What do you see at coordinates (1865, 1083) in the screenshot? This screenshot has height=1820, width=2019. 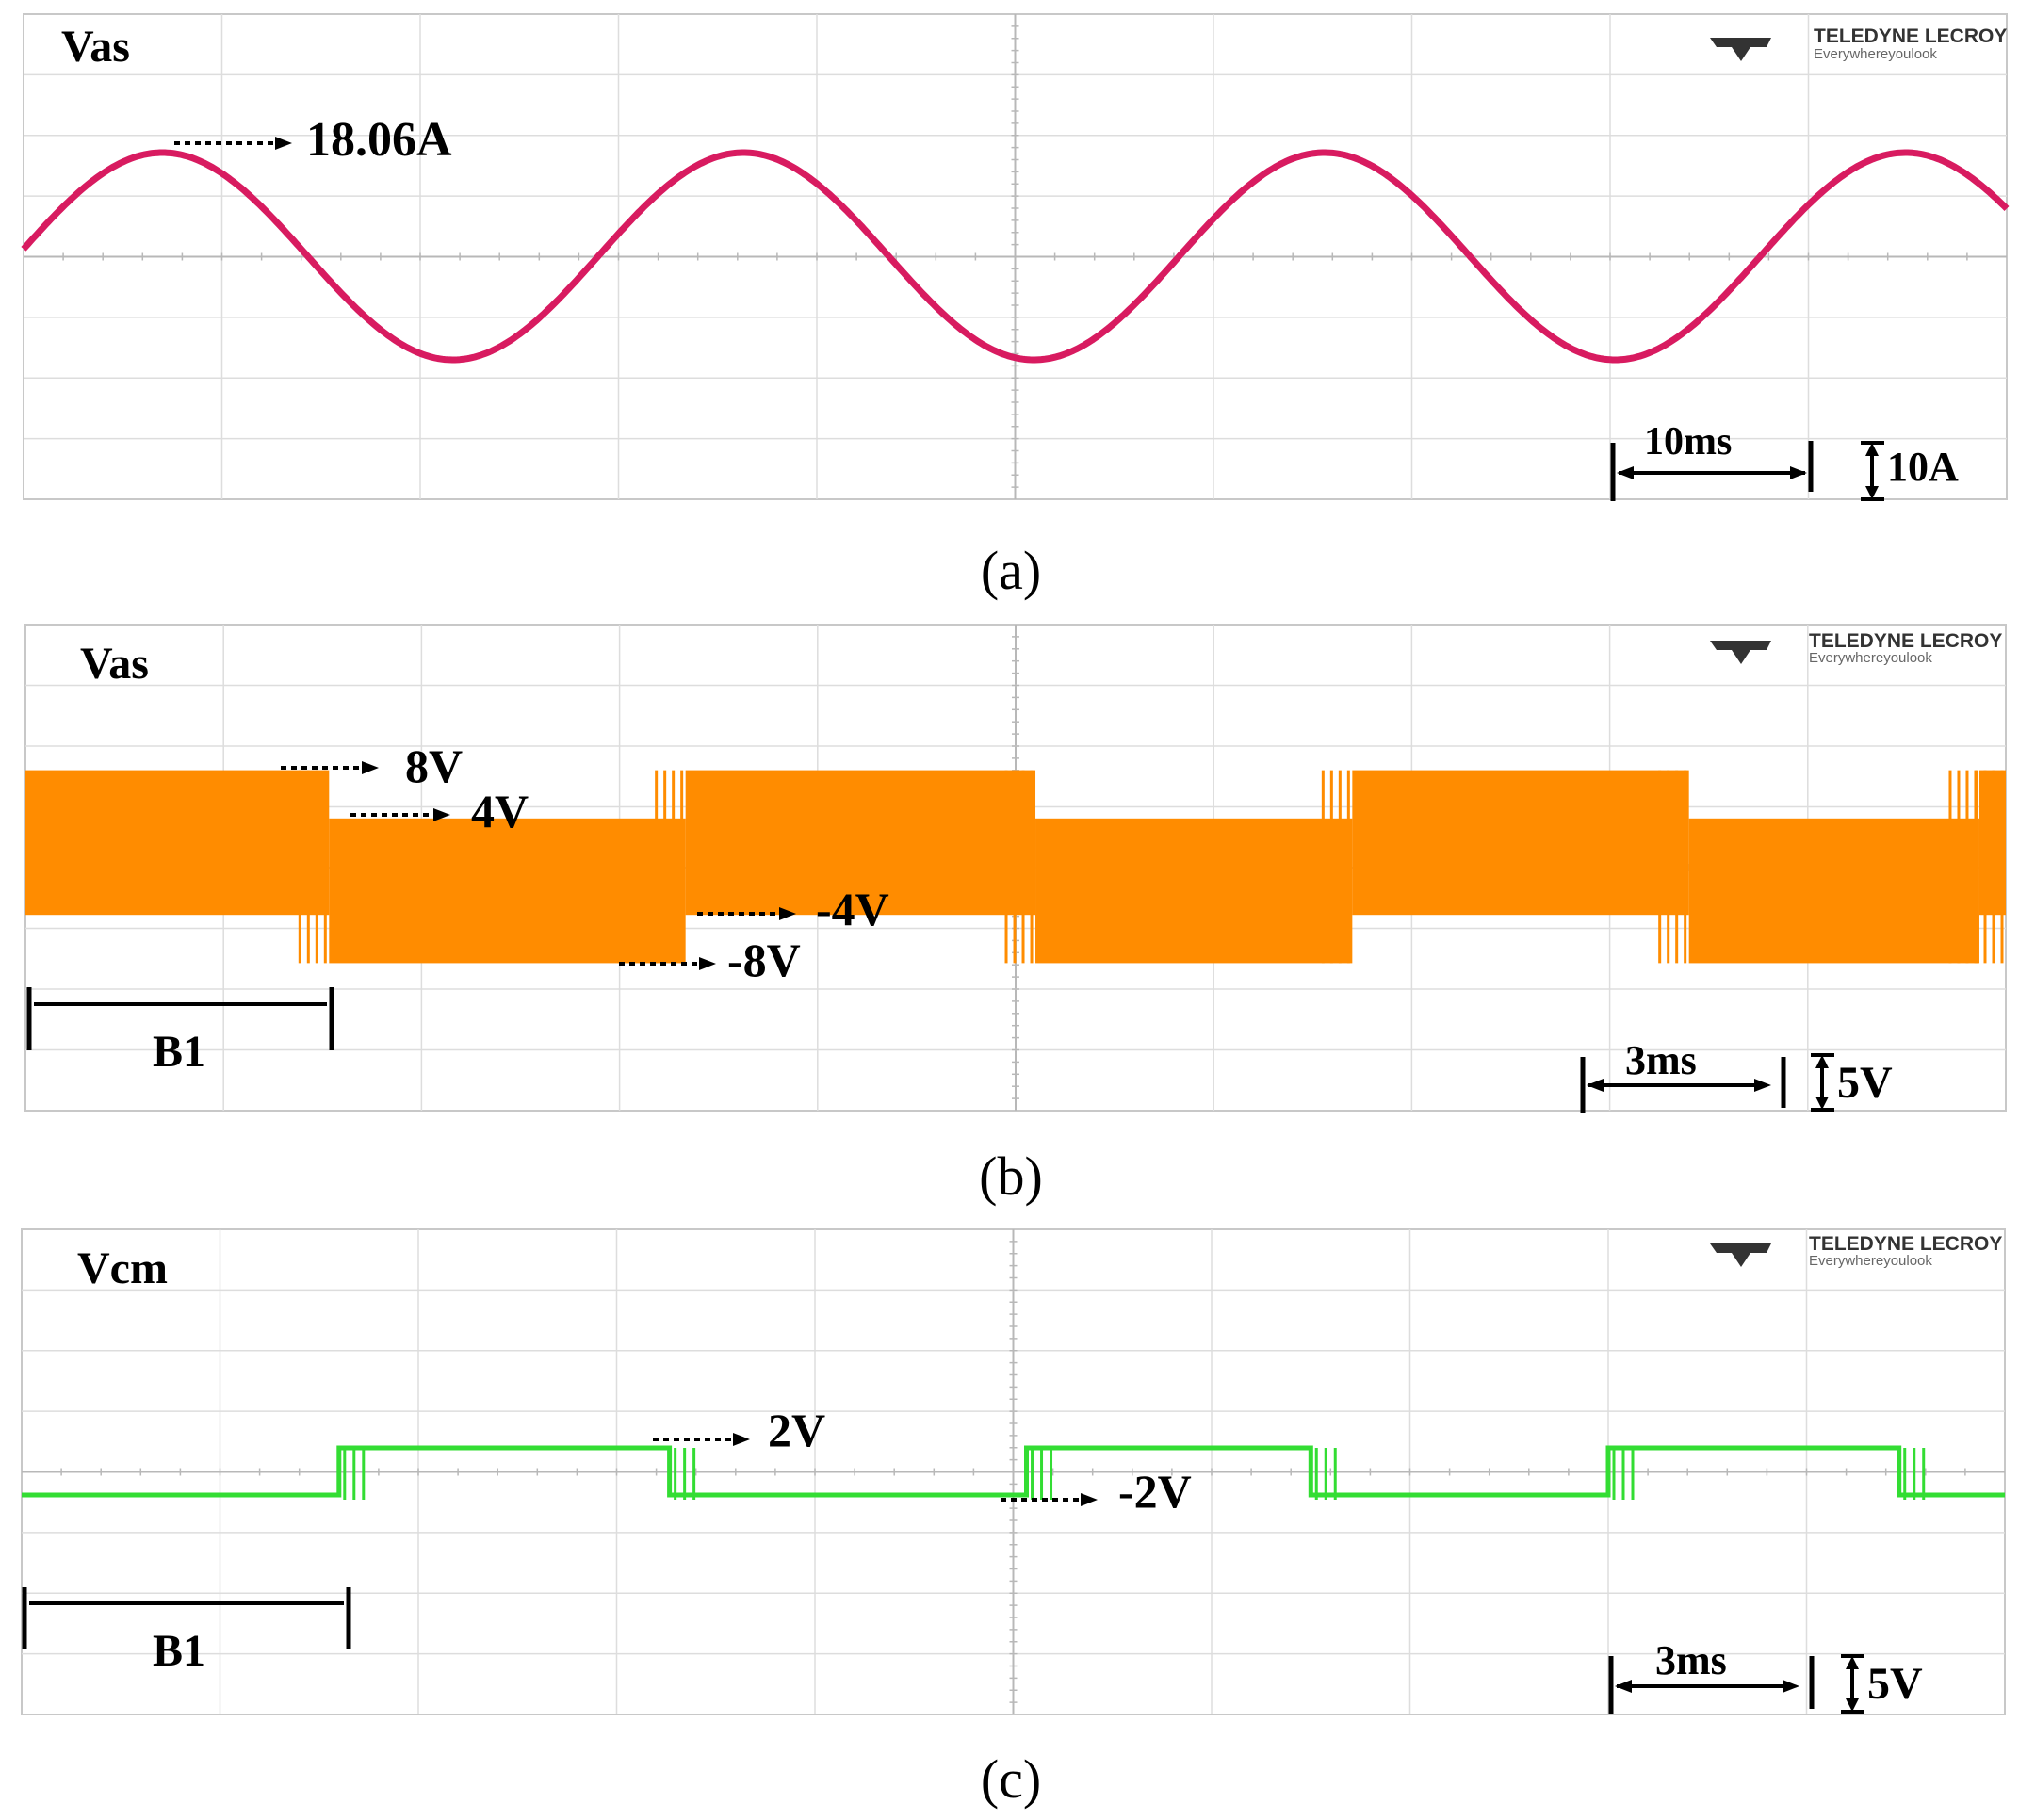 I see `amplitude-scale-label-b: 5V` at bounding box center [1865, 1083].